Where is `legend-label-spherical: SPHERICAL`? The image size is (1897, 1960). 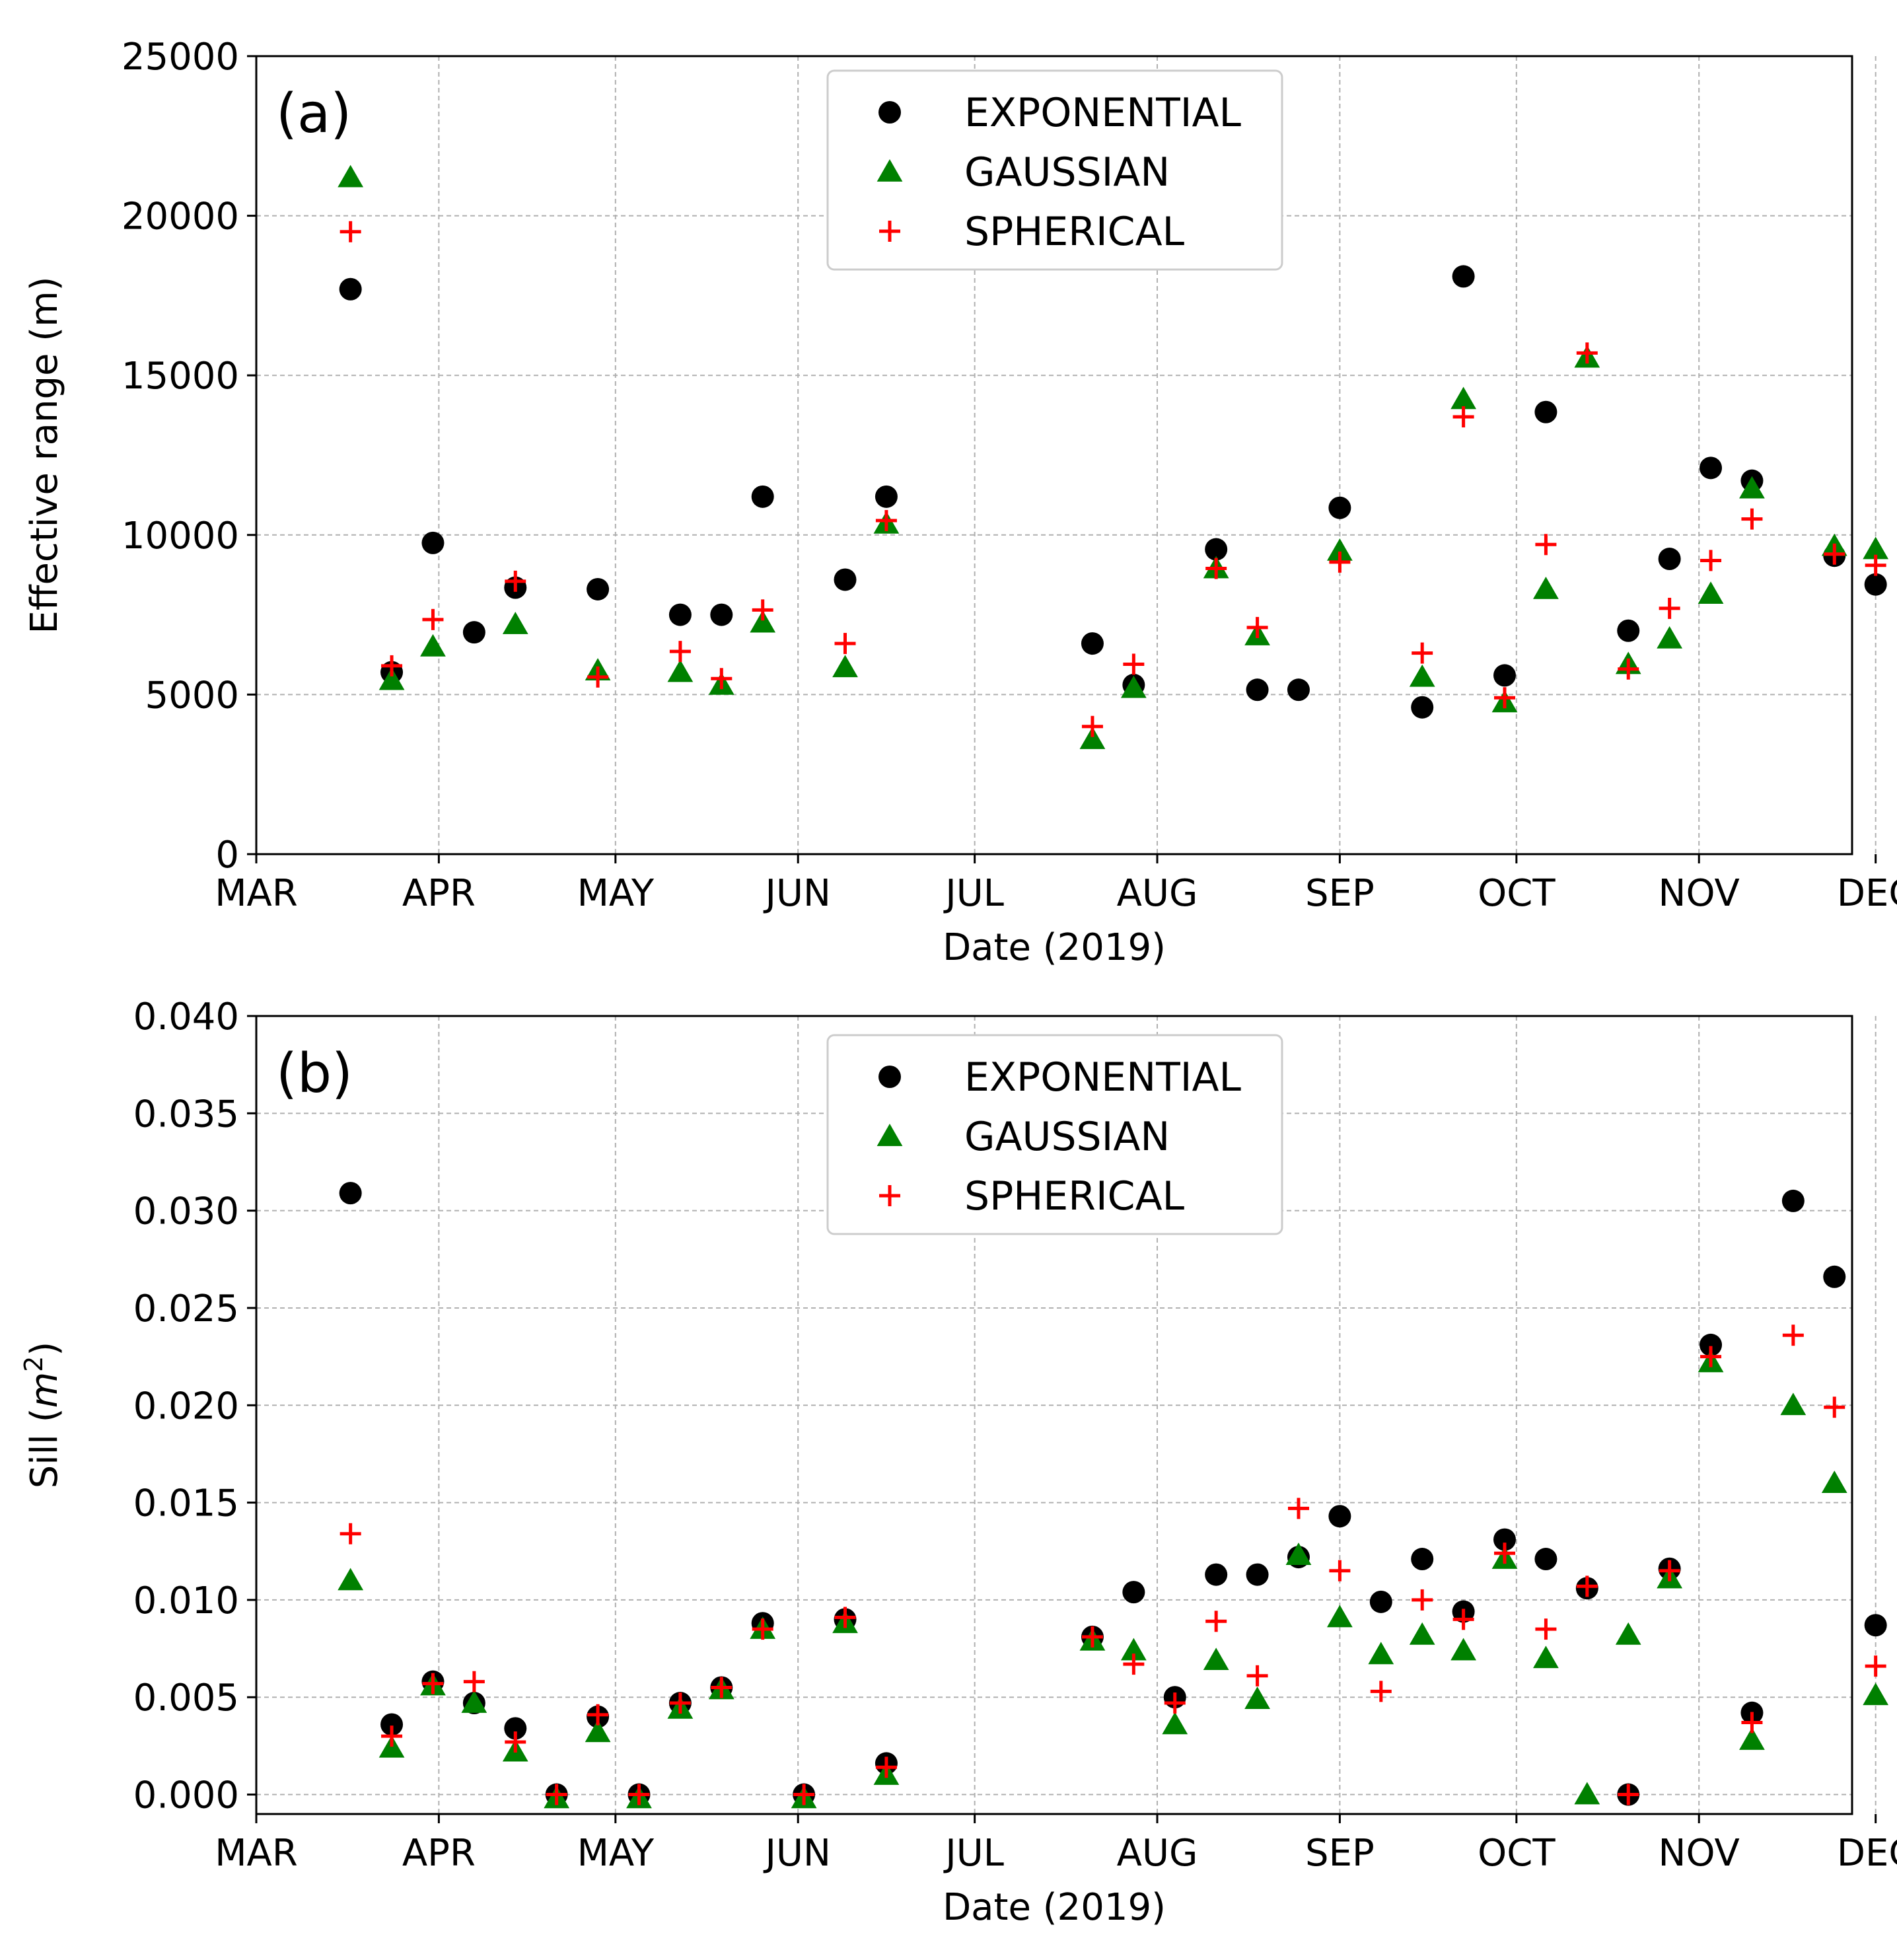 legend-label-spherical: SPHERICAL is located at coordinates (1074, 1196).